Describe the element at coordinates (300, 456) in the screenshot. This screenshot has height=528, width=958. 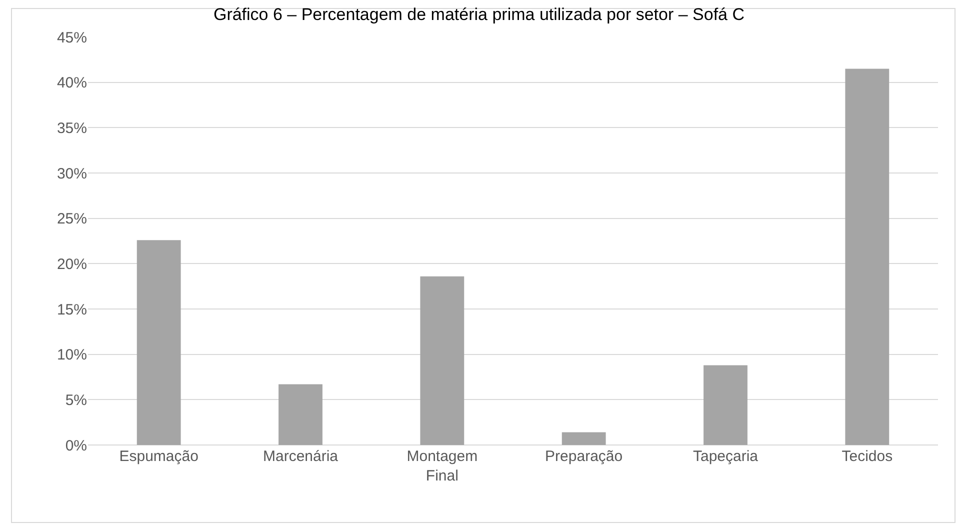
I see `x-tick-label: Marcenária` at that location.